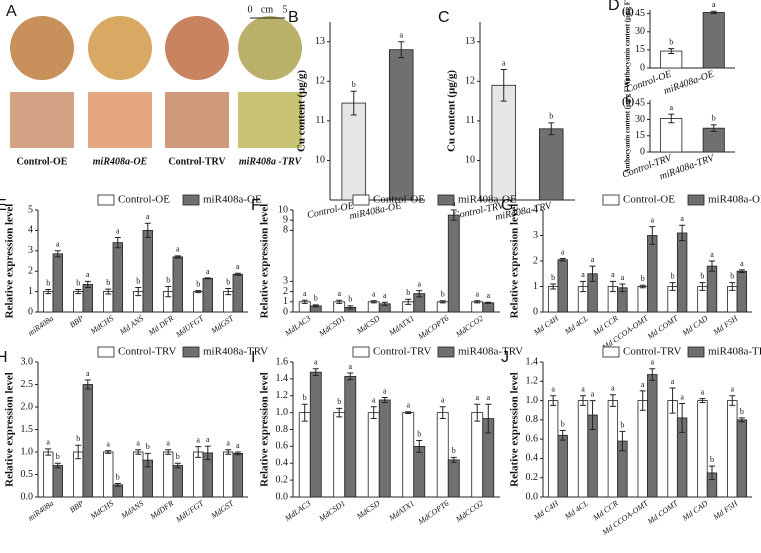  What do you see at coordinates (256, 205) in the screenshot?
I see `panel-label: F` at bounding box center [256, 205].